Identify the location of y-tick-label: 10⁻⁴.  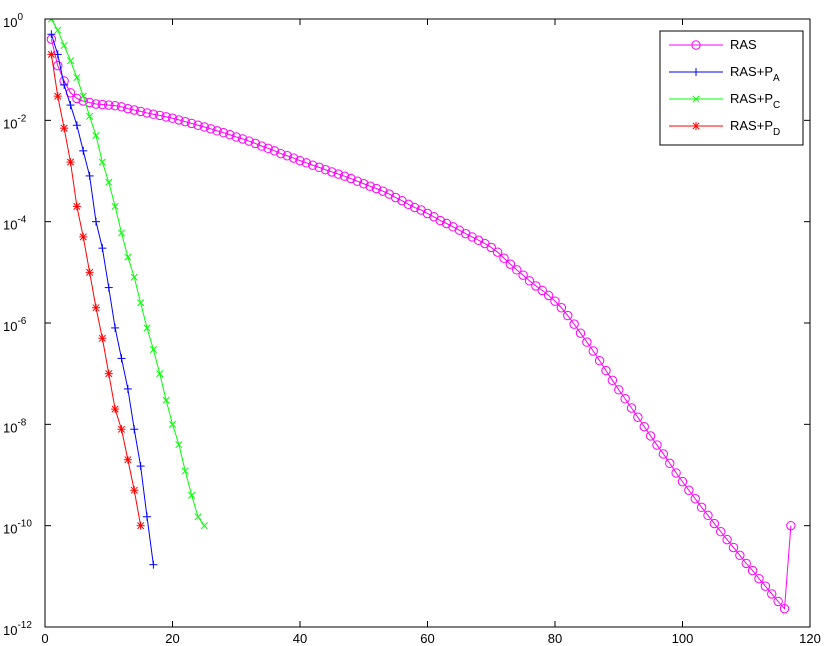
(15, 224).